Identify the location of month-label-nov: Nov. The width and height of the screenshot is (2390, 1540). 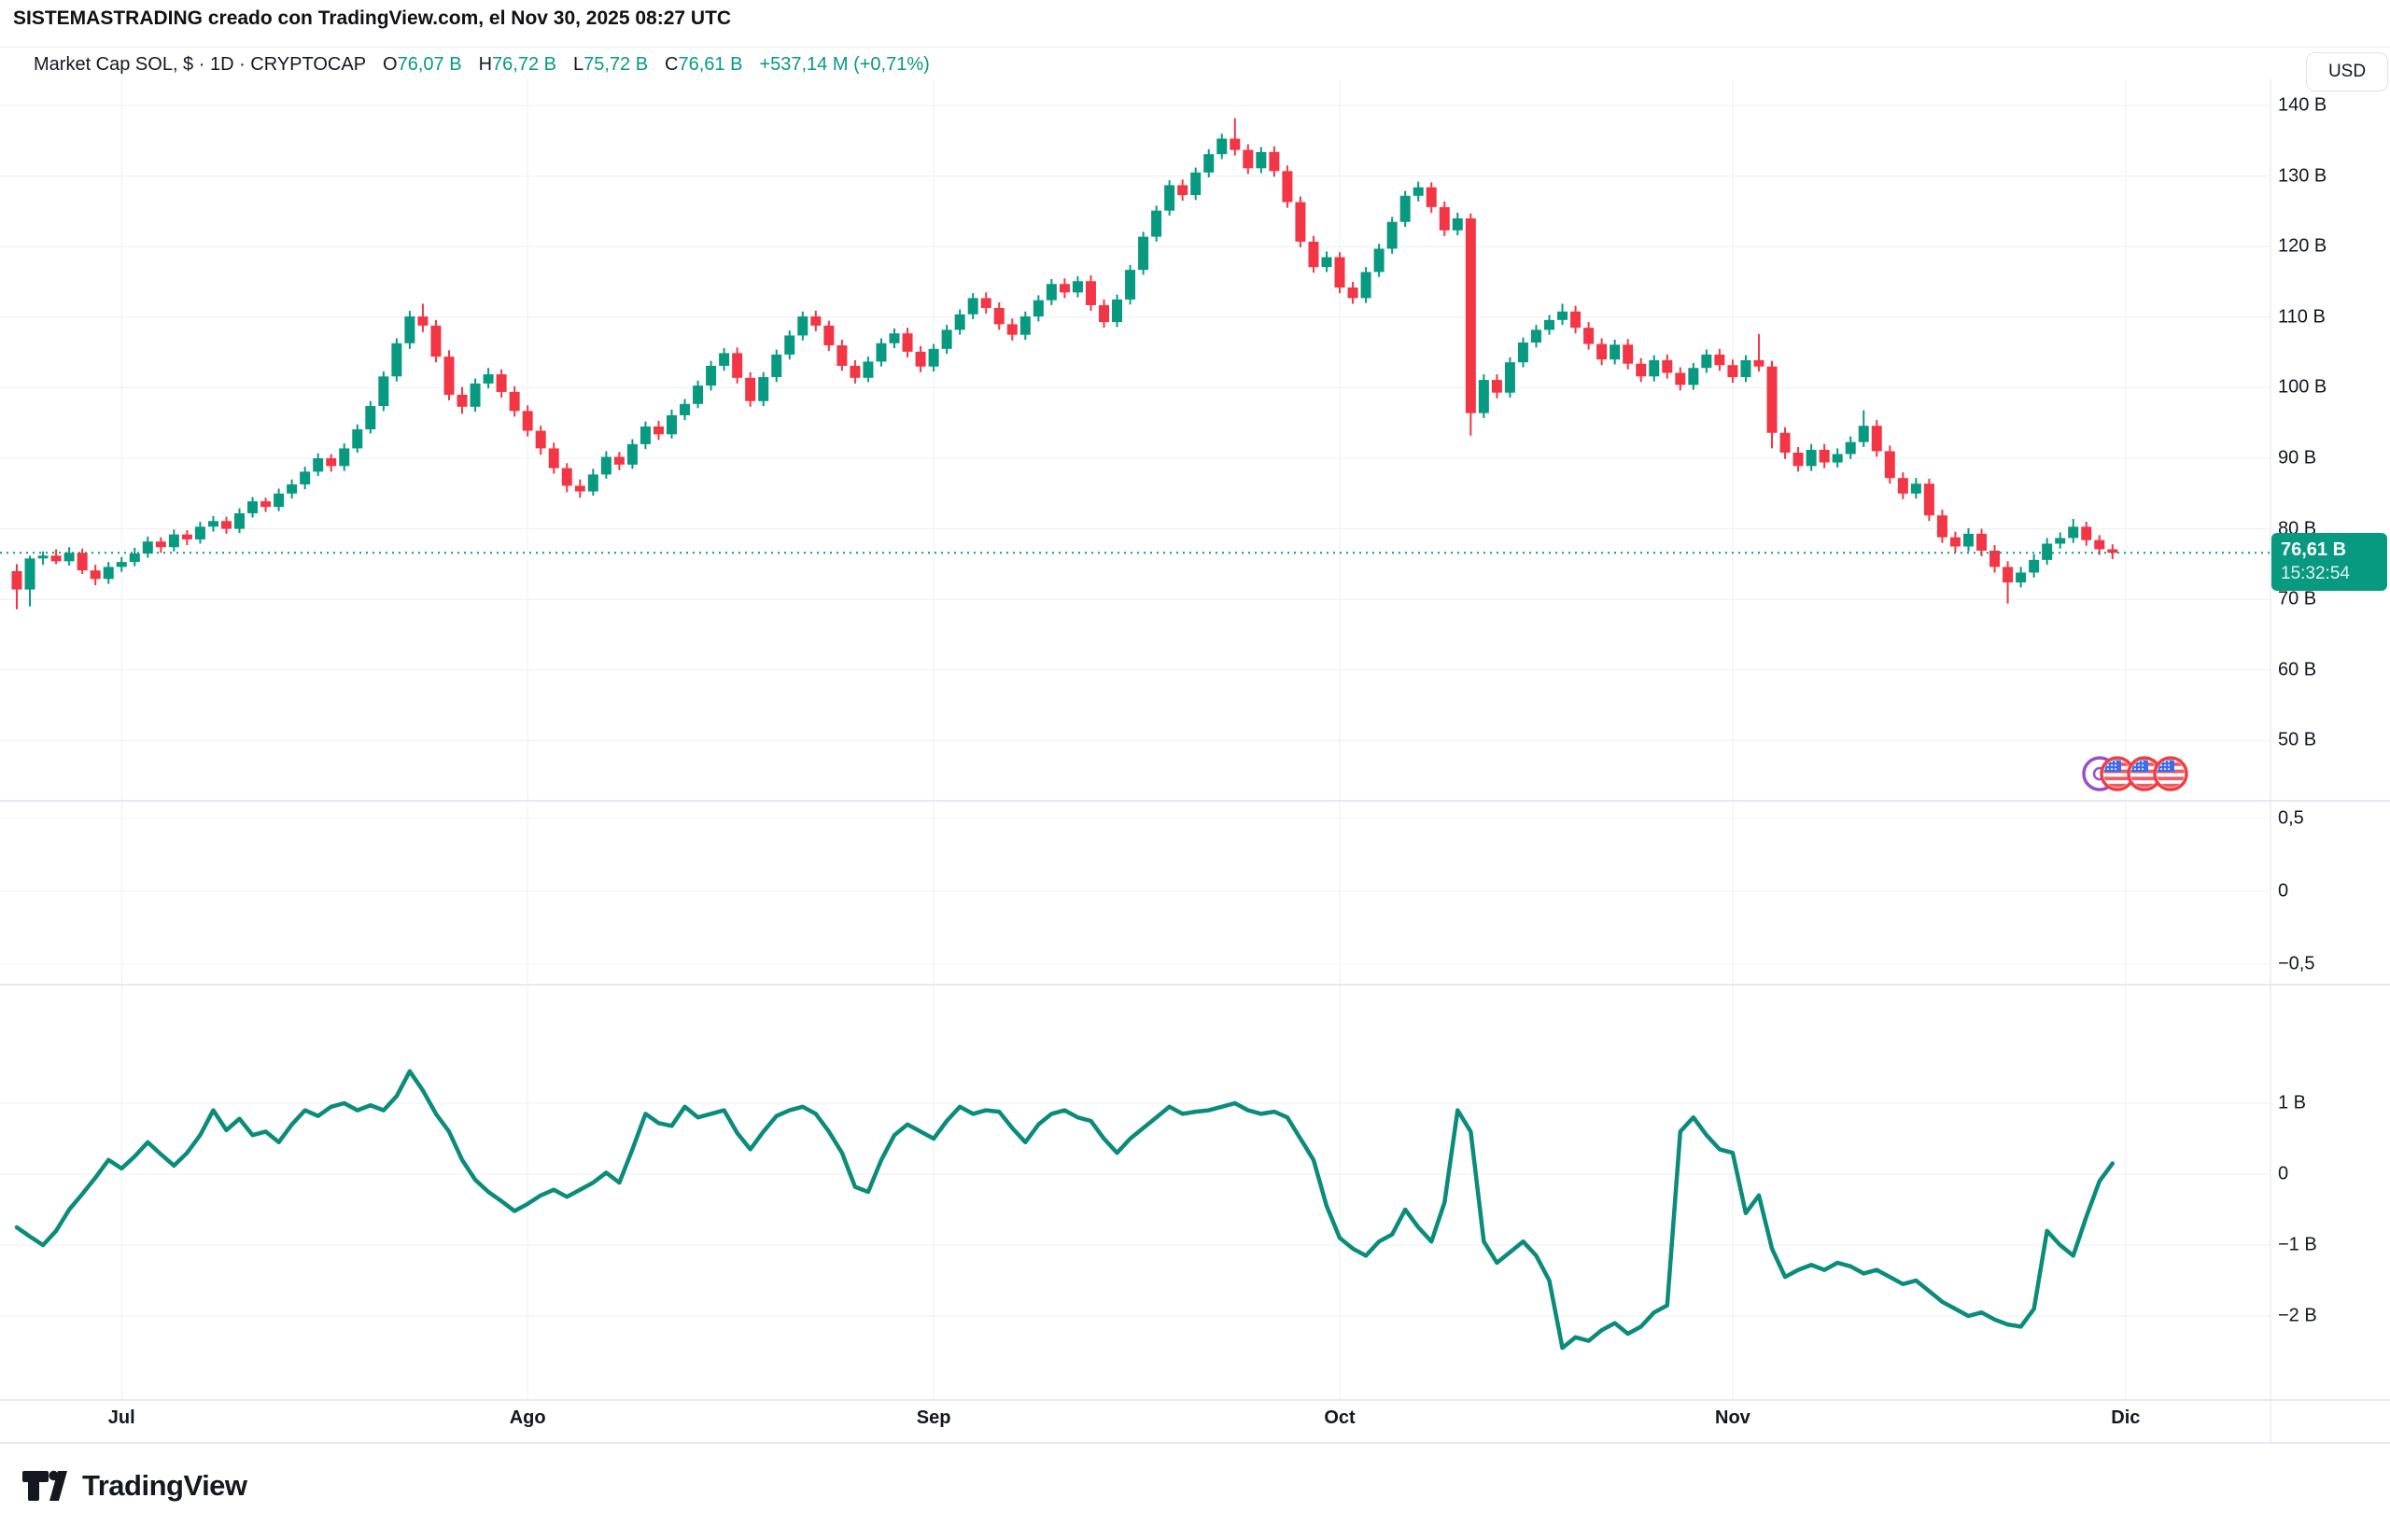
(1732, 1417).